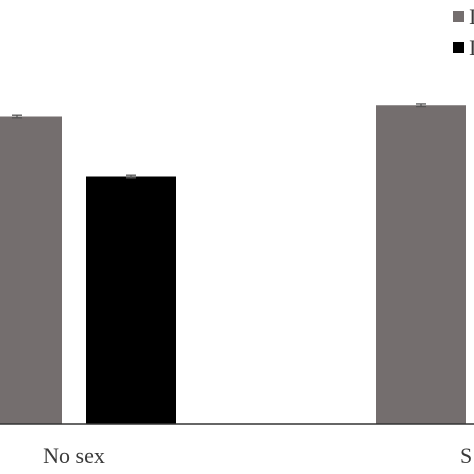 The height and width of the screenshot is (474, 474). What do you see at coordinates (257, 455) in the screenshot?
I see `x-tick-labels: No sex S` at bounding box center [257, 455].